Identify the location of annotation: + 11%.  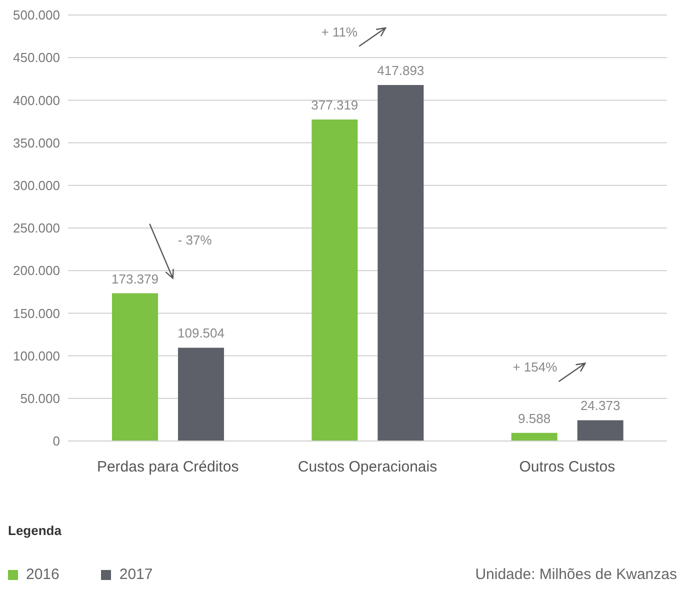
(339, 32).